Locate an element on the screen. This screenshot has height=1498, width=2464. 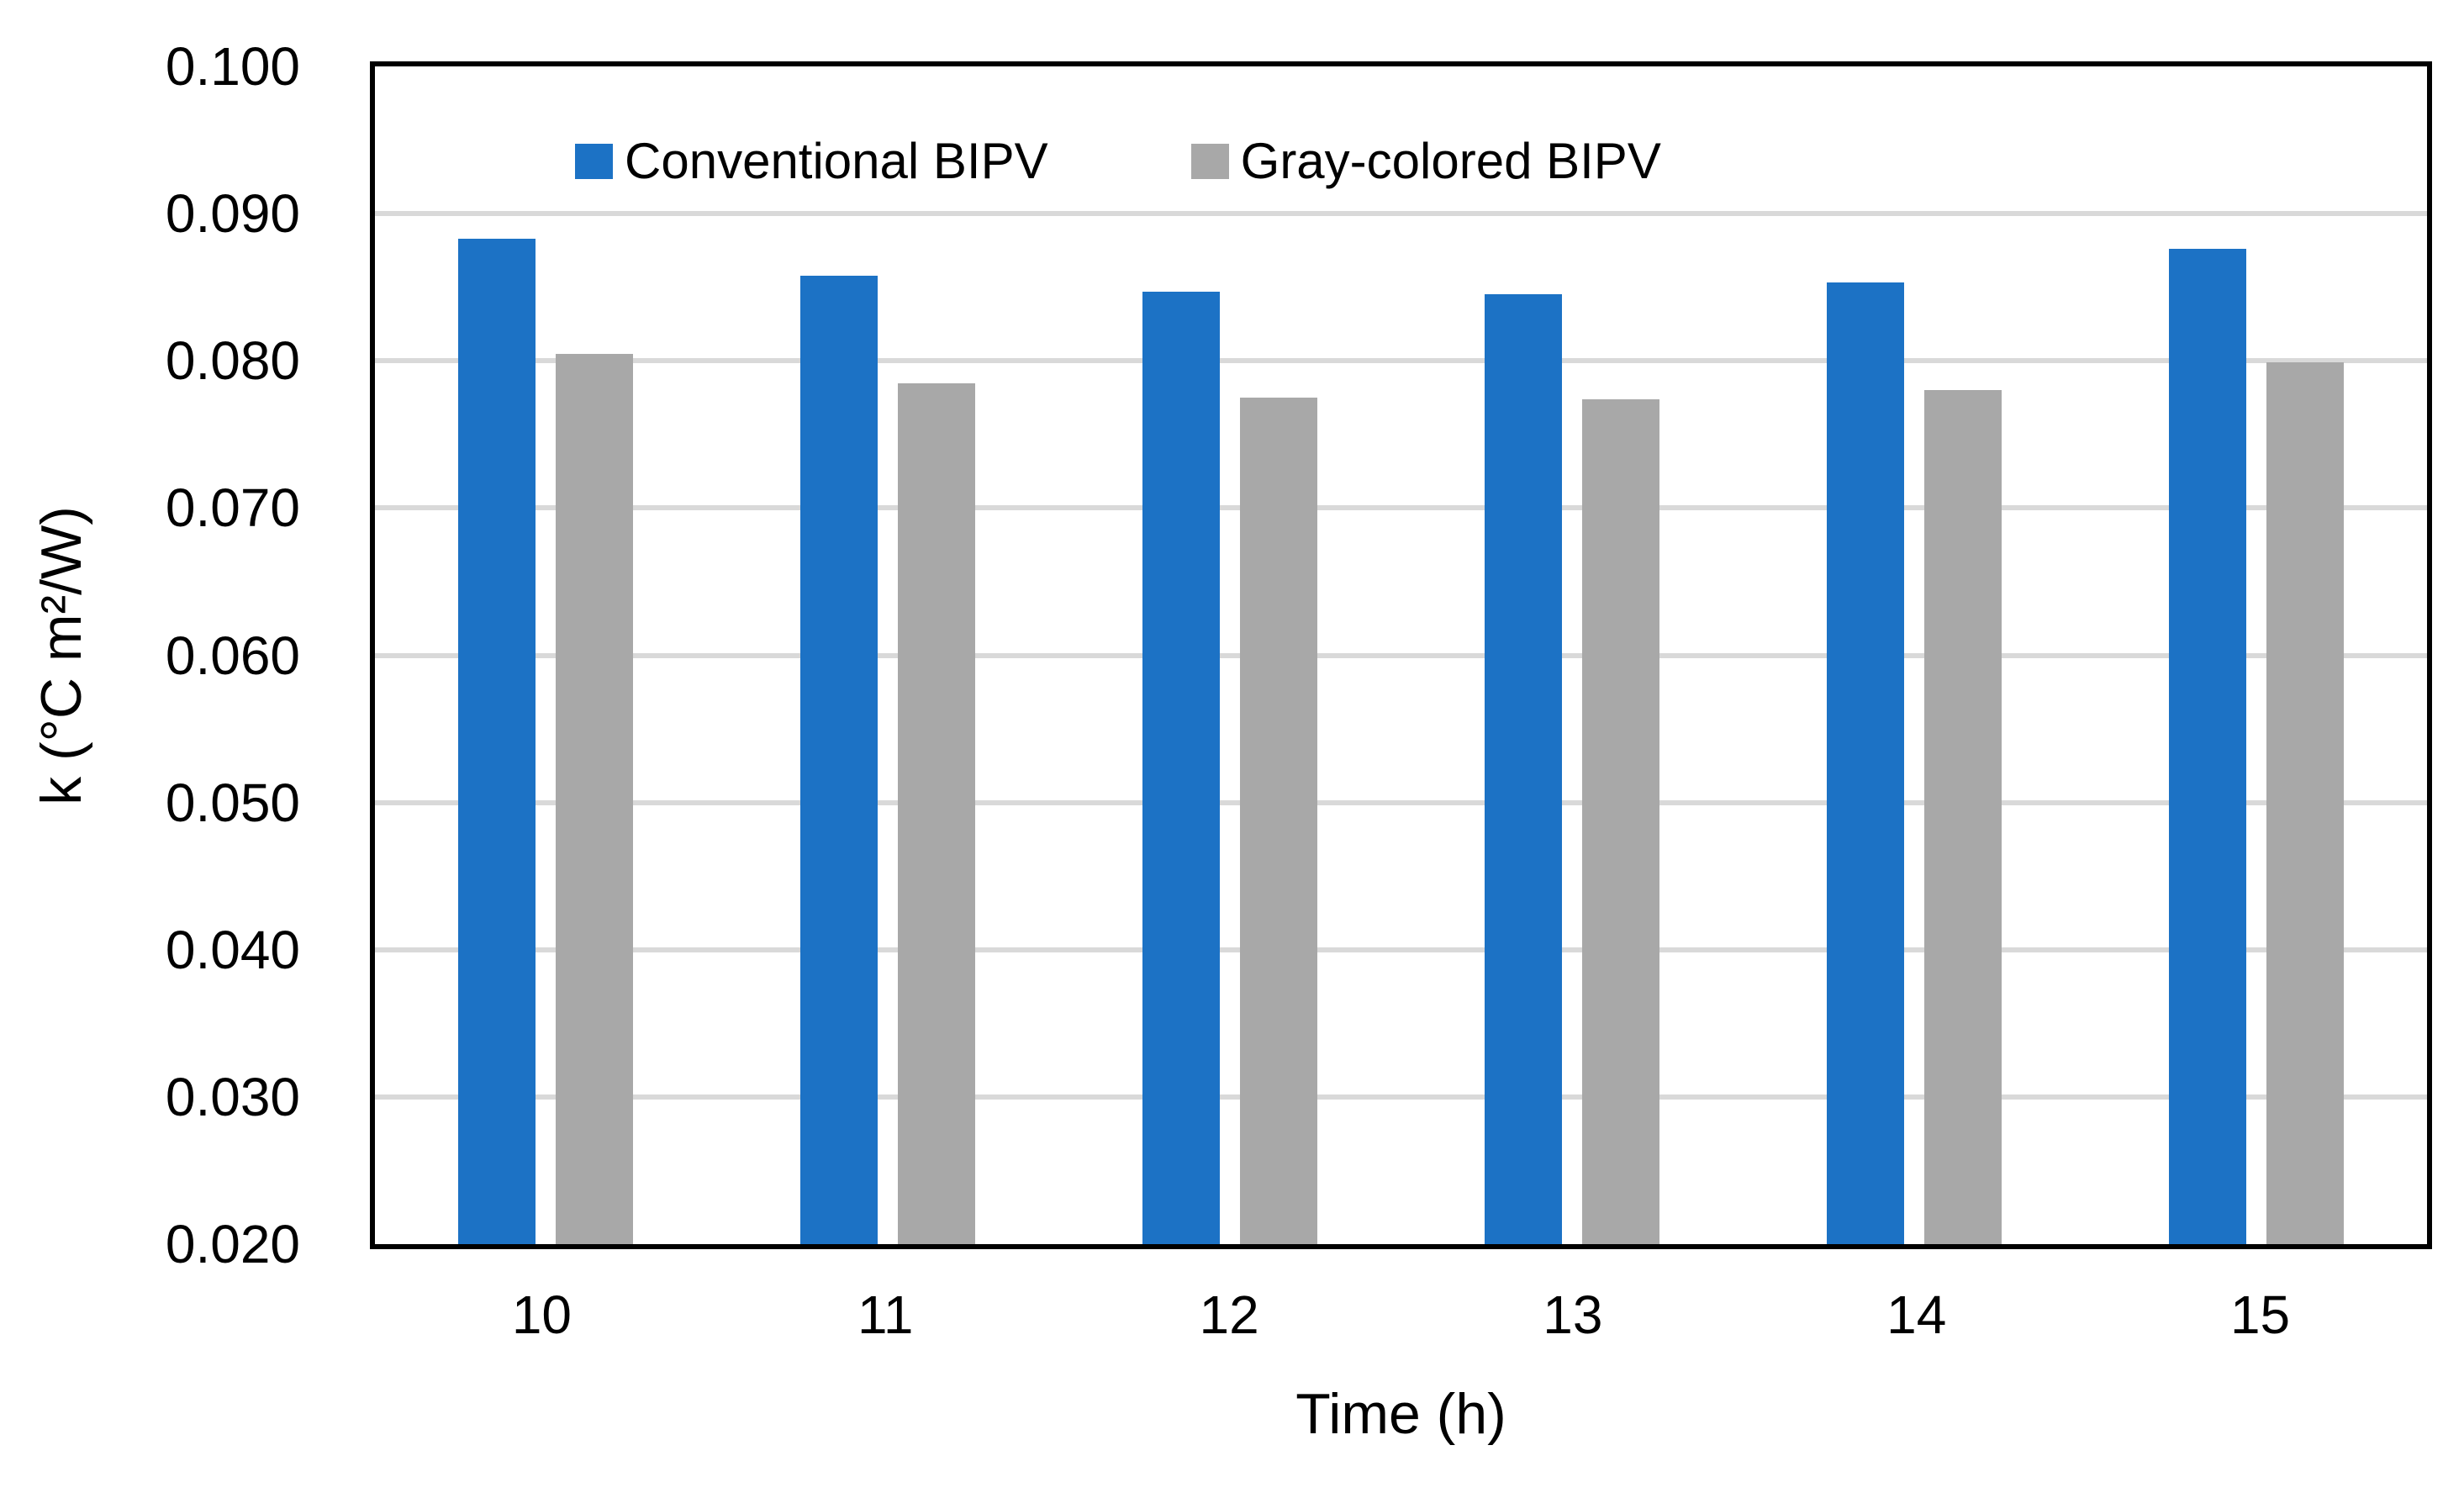
x-tick-label: 15 is located at coordinates (2260, 1314).